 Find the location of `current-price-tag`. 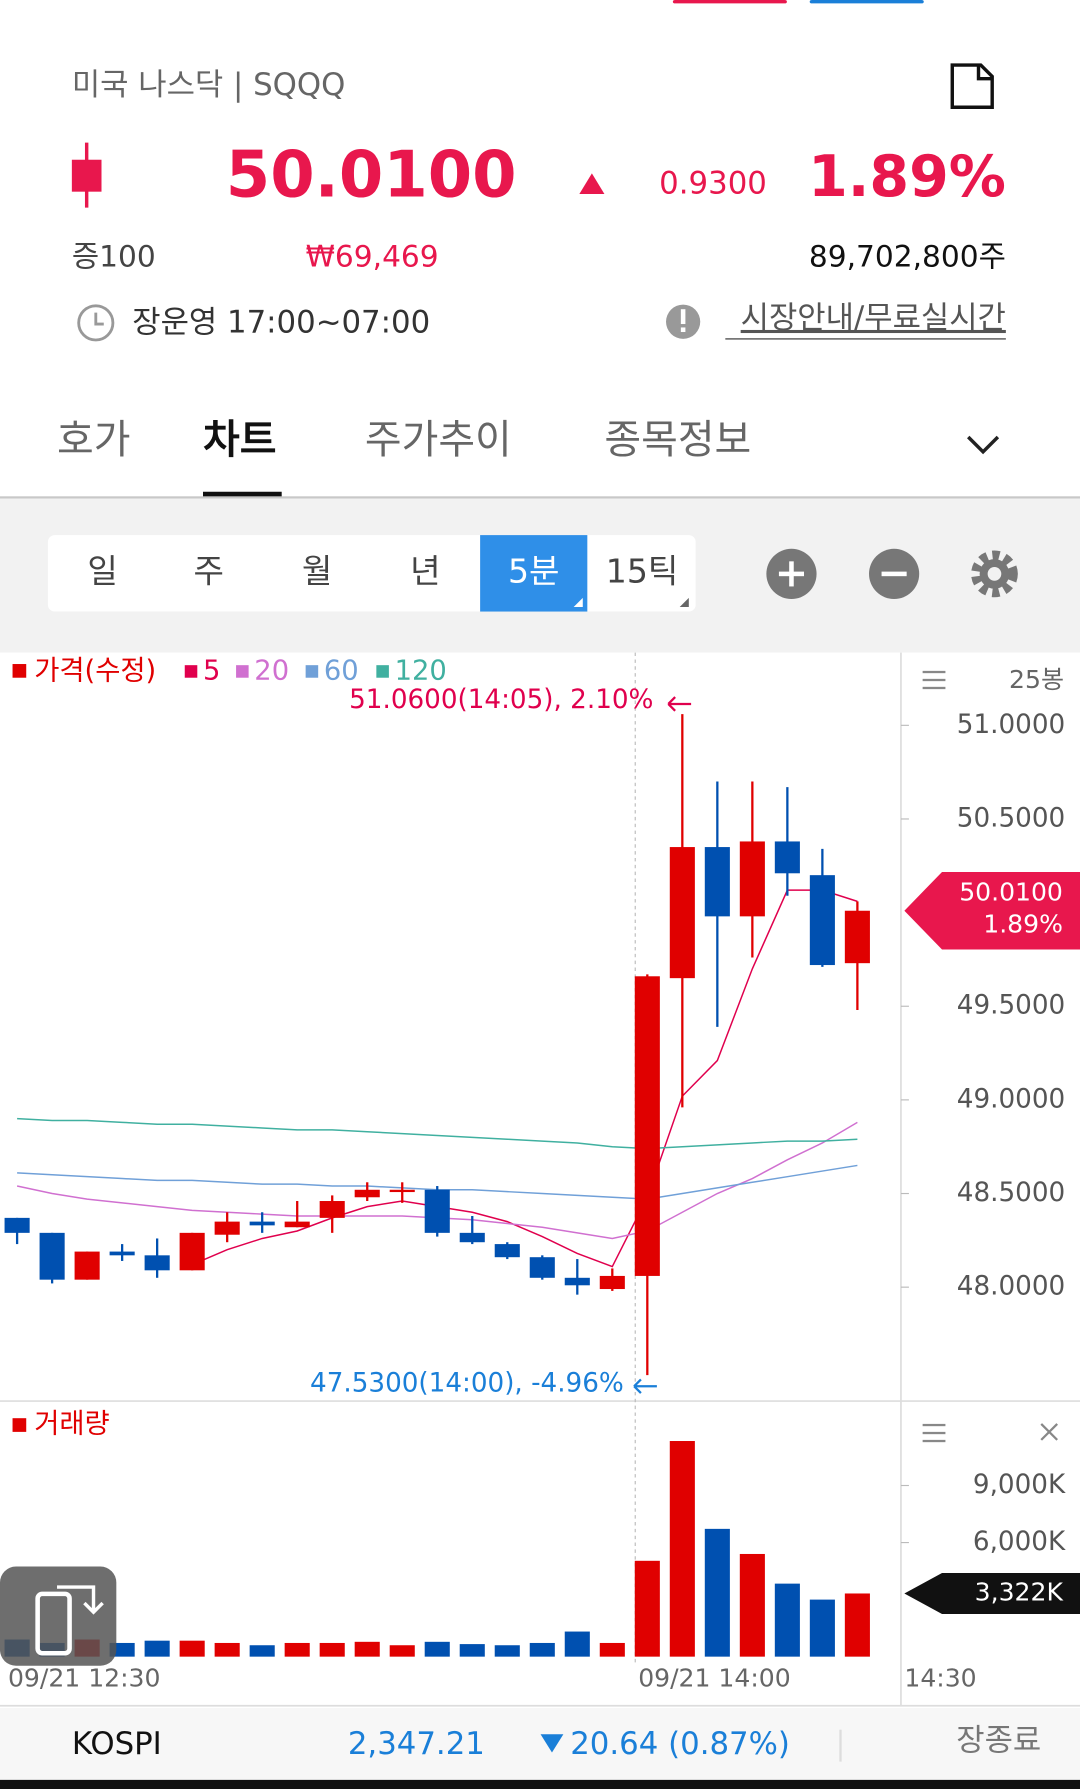

current-price-tag is located at coordinates (992, 910).